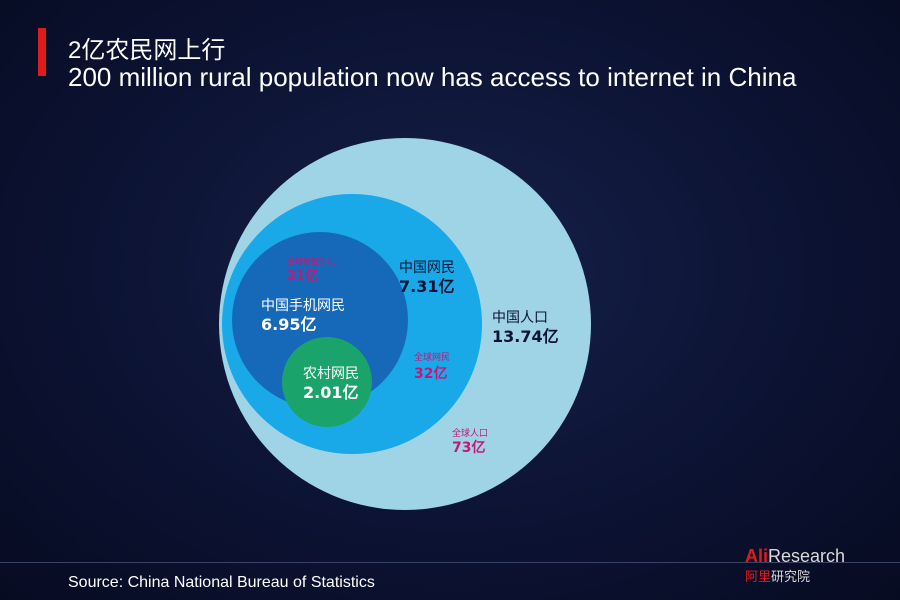 This screenshot has height=600, width=900. What do you see at coordinates (147, 50) in the screenshot?
I see `title-chinese: 2亿农民网上行` at bounding box center [147, 50].